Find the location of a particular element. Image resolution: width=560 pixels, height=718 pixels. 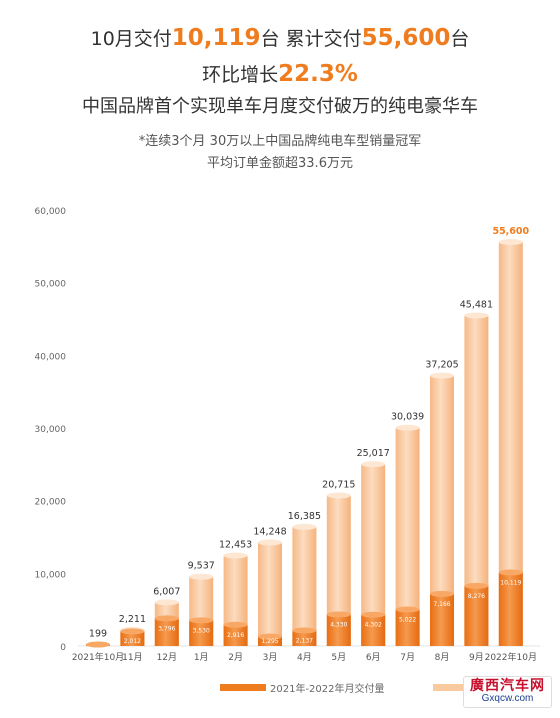

y-tick-label: 10,000 is located at coordinates (51, 575).